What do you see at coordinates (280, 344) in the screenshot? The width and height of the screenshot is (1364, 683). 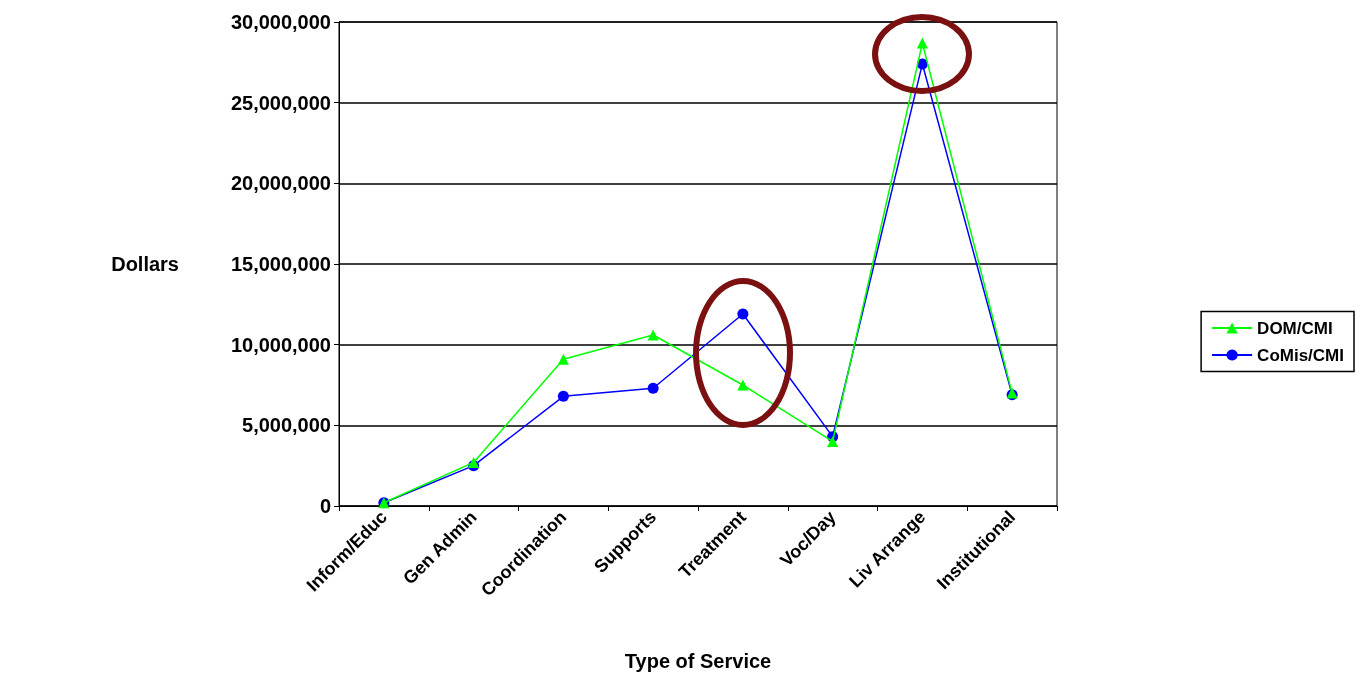 I see `y-tick-label: 10,000,000` at bounding box center [280, 344].